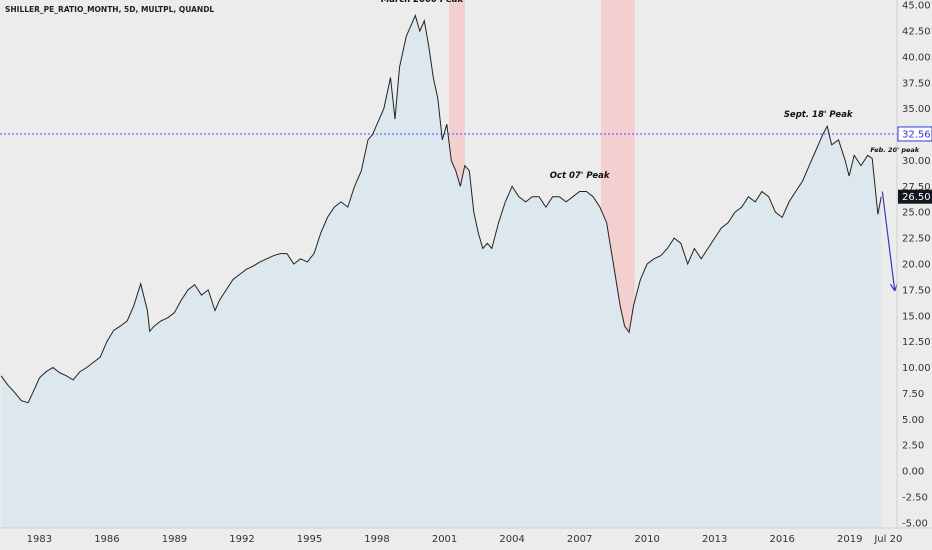 The height and width of the screenshot is (550, 932). What do you see at coordinates (444, 539) in the screenshot?
I see `x-tick-label: 2001` at bounding box center [444, 539].